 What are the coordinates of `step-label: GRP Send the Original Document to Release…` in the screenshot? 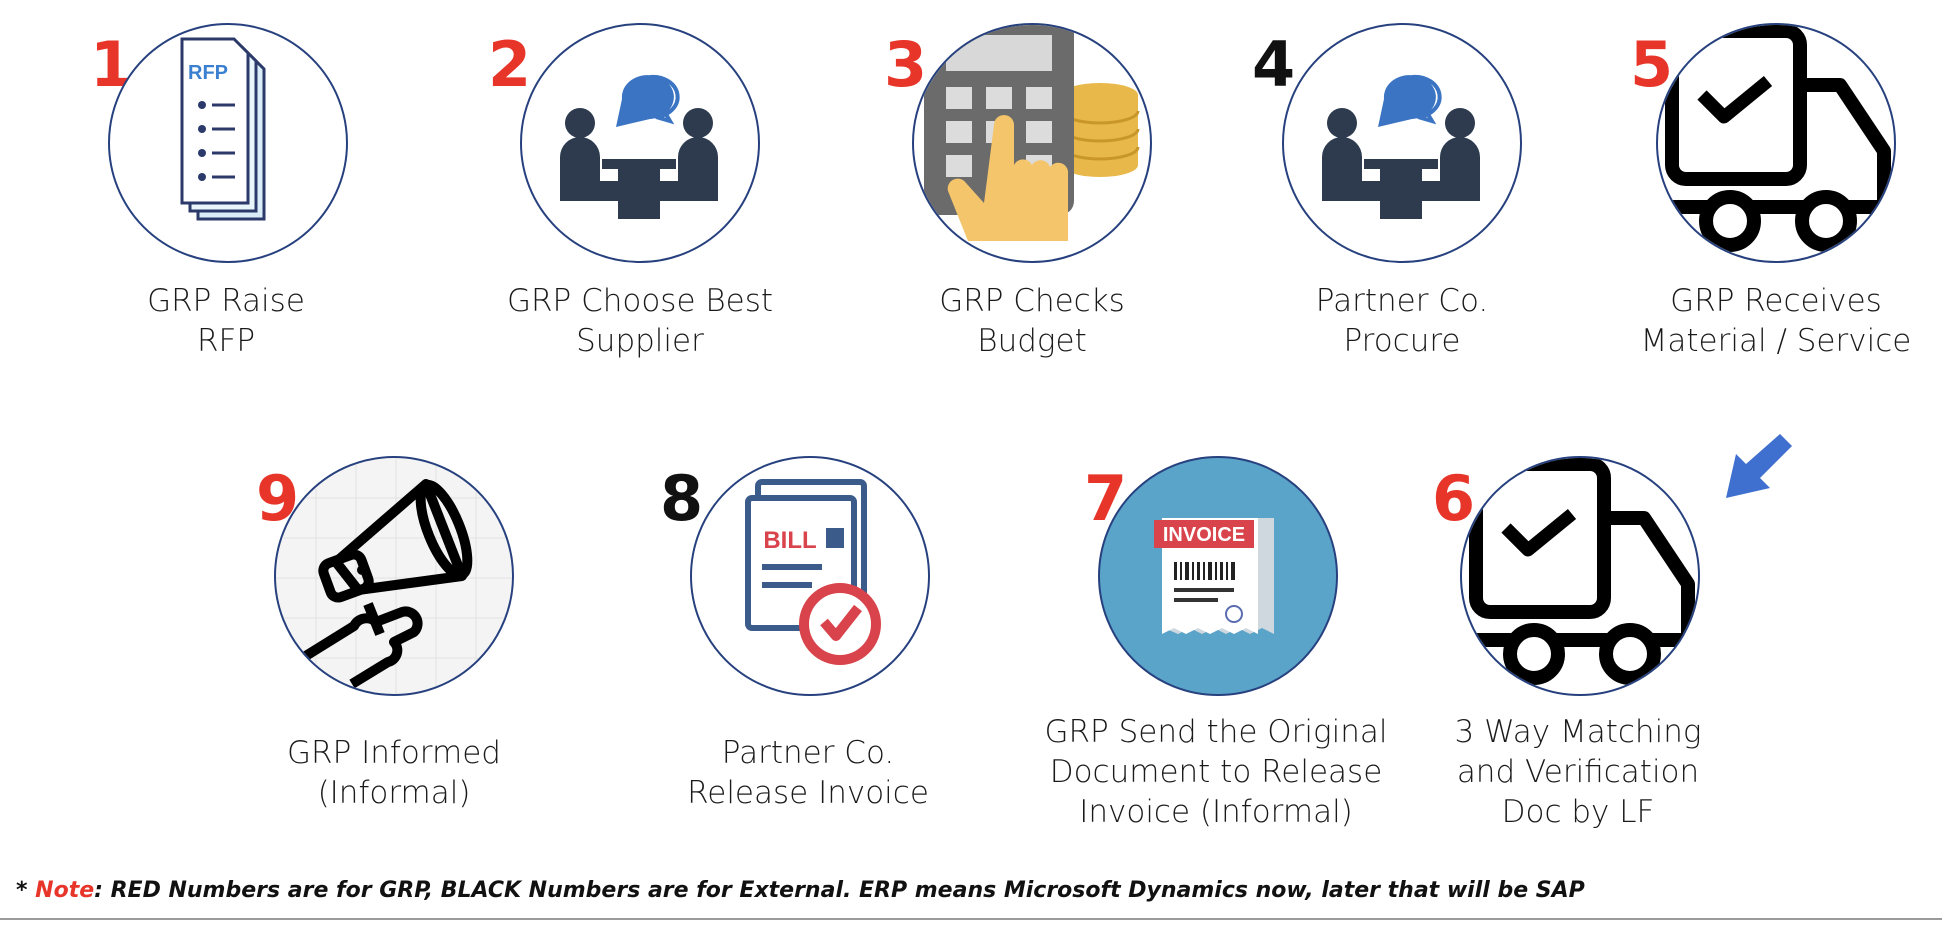 It's located at (1216, 772).